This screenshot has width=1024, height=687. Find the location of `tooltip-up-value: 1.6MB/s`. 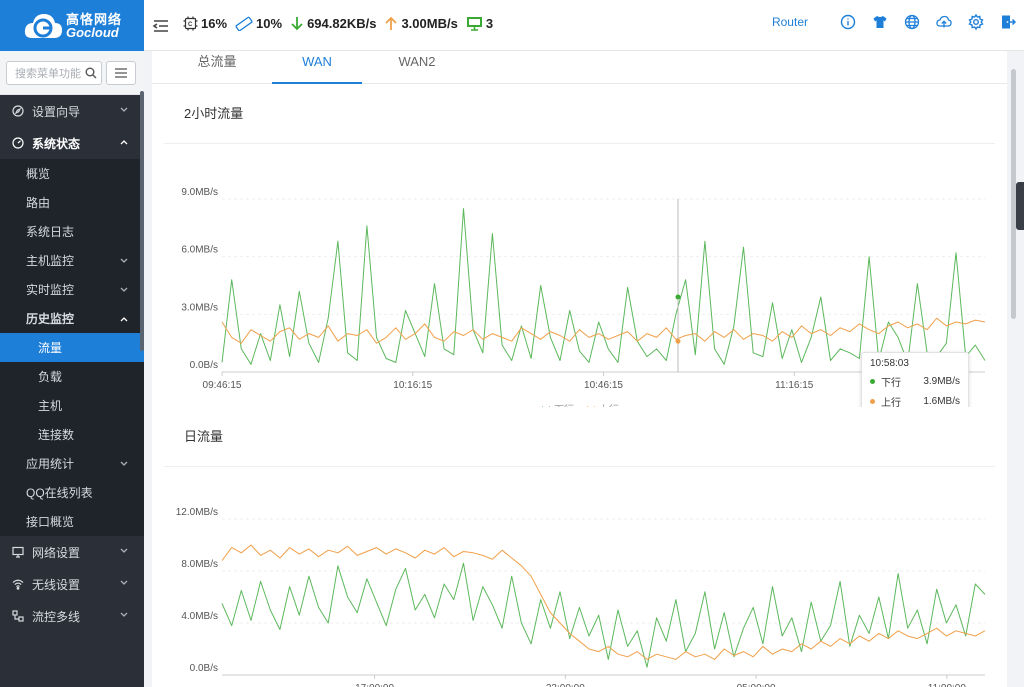

tooltip-up-value: 1.6MB/s is located at coordinates (941, 401).